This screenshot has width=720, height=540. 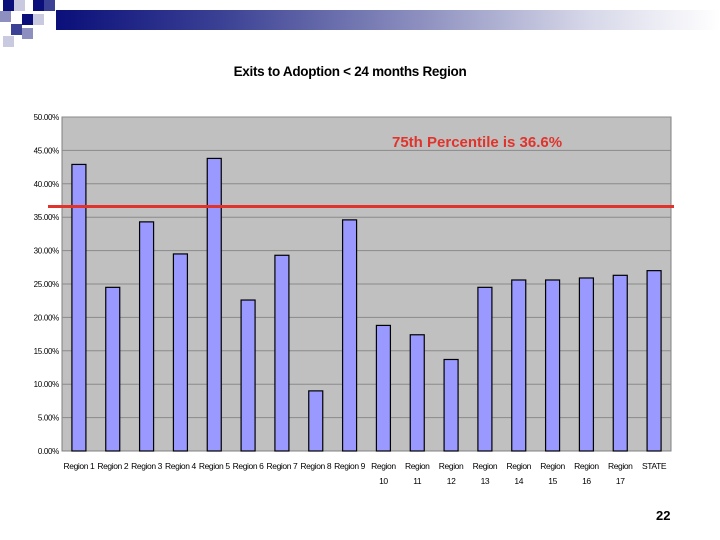 What do you see at coordinates (654, 466) in the screenshot?
I see `x-tick-label: STATE` at bounding box center [654, 466].